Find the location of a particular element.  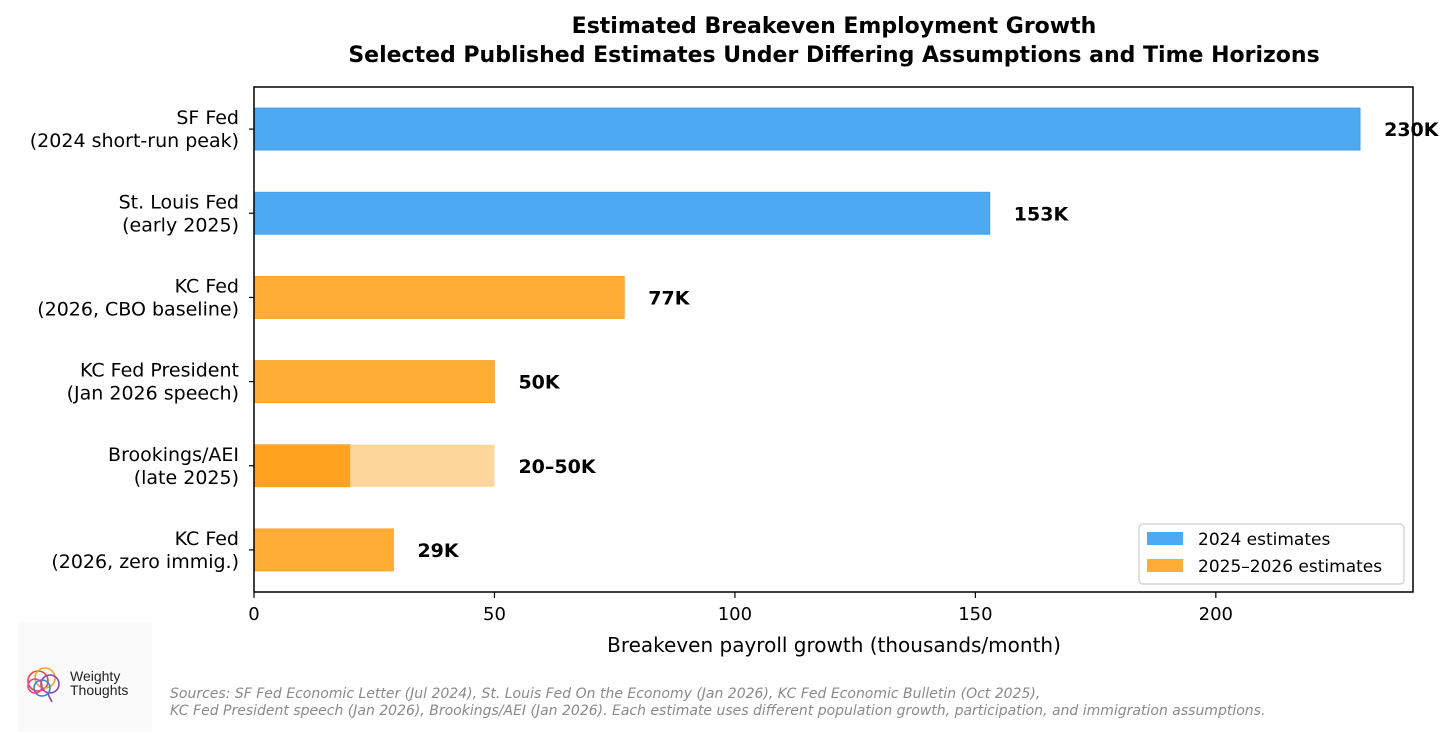

x-tick-label-200: 200 is located at coordinates (1216, 614).